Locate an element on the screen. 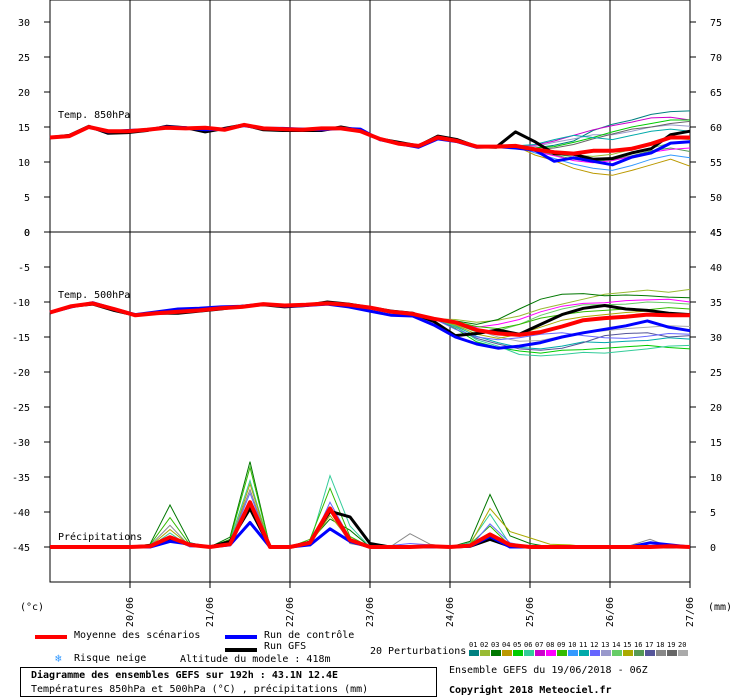 This screenshot has width=740, height=700. y-tick-label-right: 0 is located at coordinates (713, 548).